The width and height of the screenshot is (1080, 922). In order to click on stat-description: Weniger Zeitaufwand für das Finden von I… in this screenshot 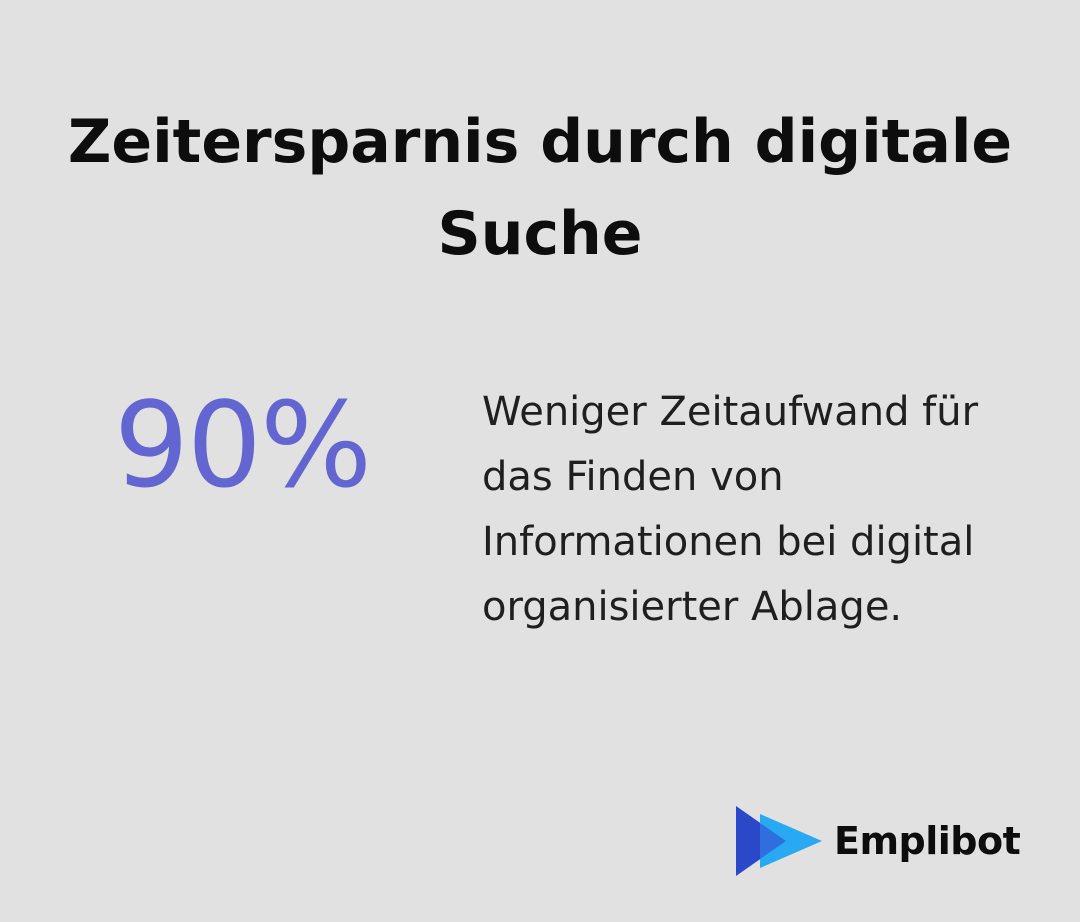, I will do `click(730, 509)`.